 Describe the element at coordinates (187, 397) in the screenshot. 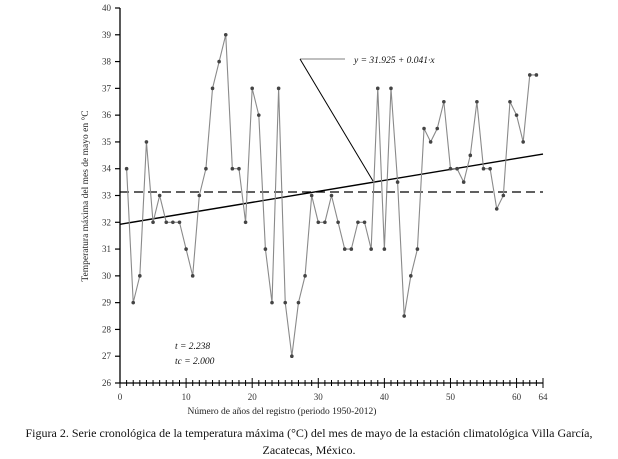

I see `x-tick-label: 10` at that location.